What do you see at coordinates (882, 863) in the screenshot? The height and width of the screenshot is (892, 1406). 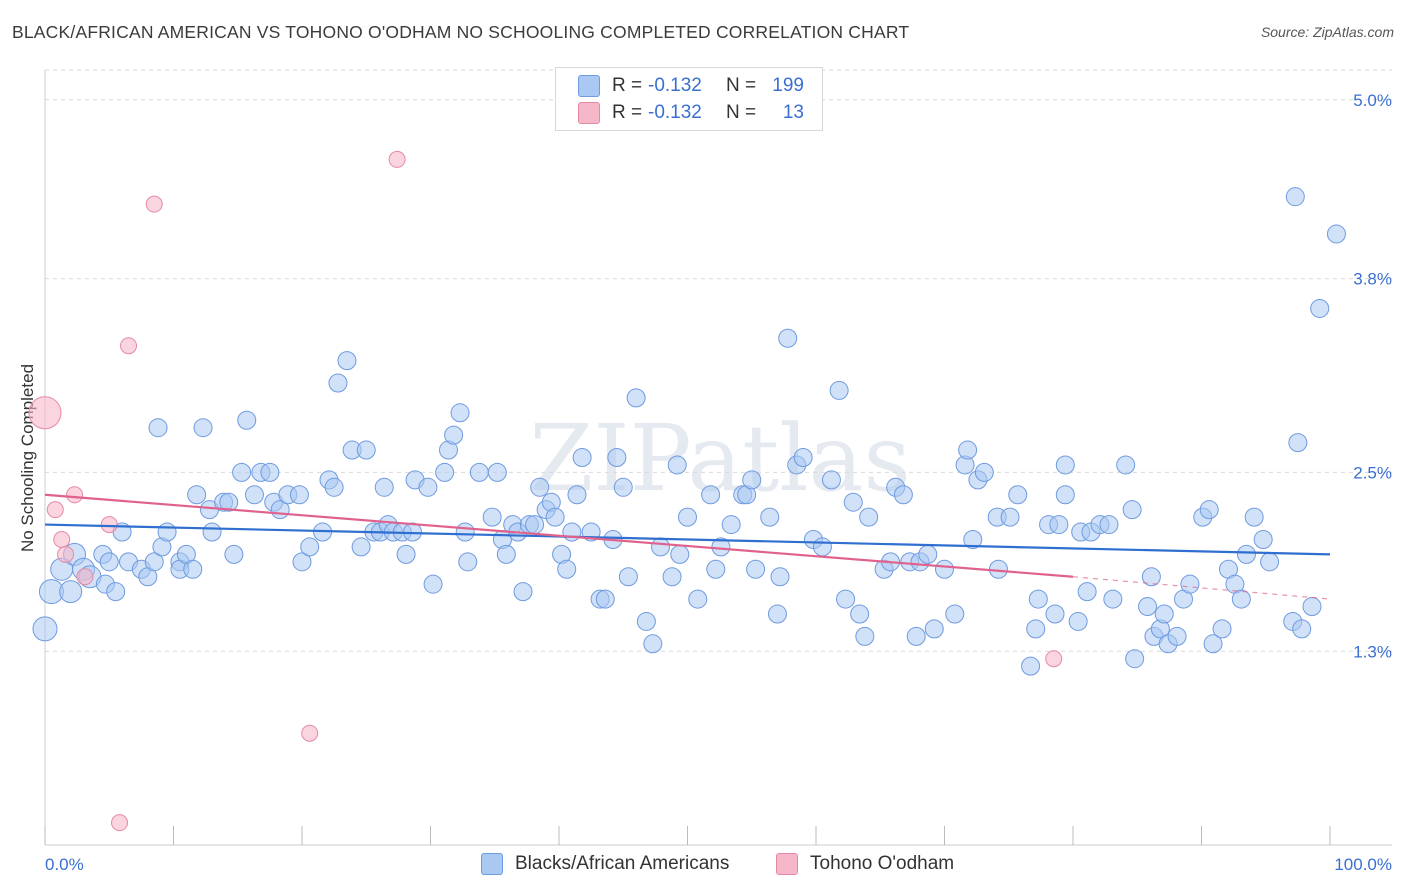 I see `bottom-legend-label-tohono: Tohono O'odham` at bounding box center [882, 863].